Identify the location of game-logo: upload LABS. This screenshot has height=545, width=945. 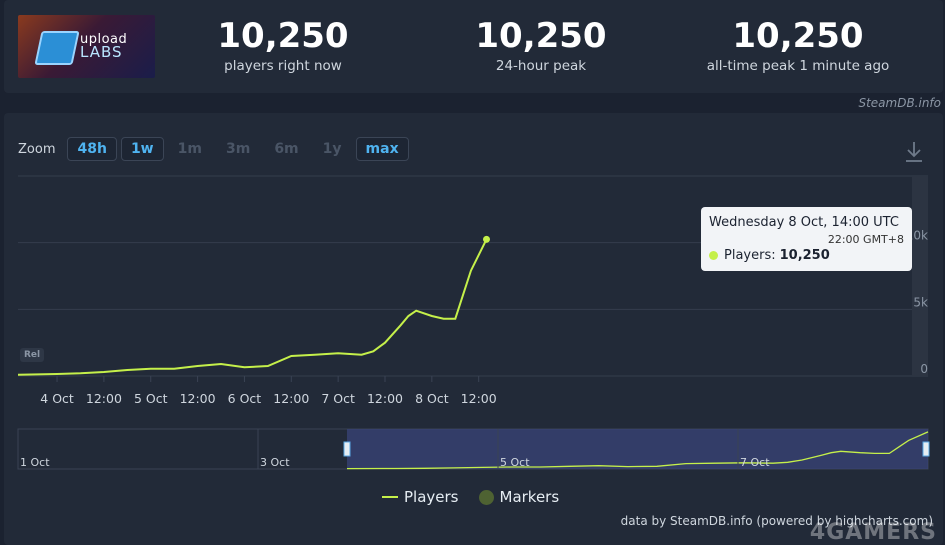
(86, 46).